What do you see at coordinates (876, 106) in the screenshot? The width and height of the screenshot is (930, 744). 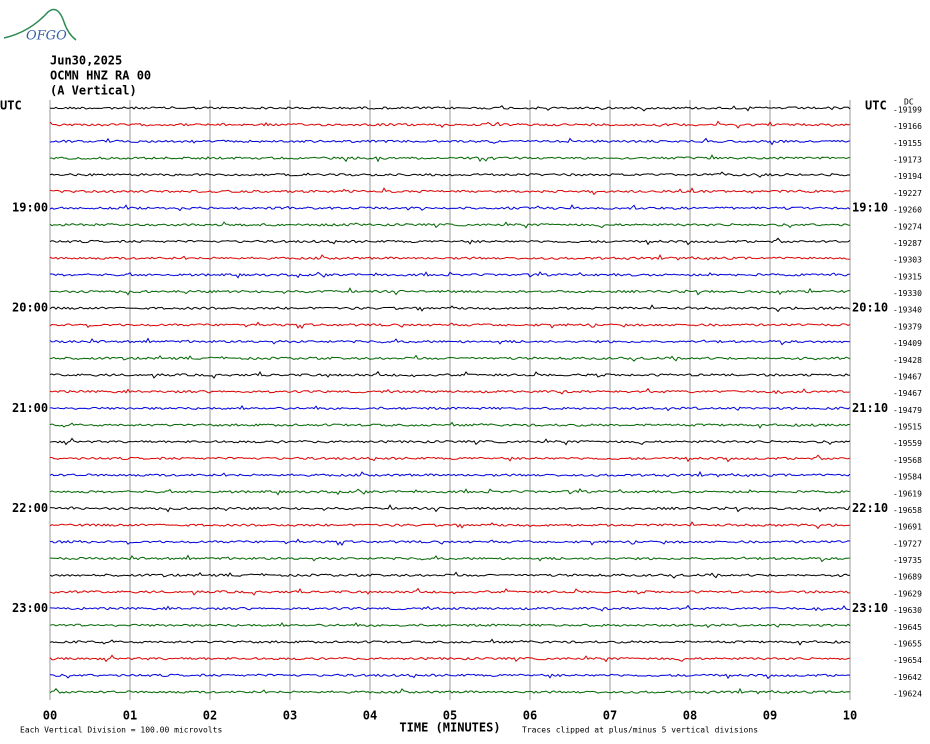 I see `right-axis-title: UTC` at bounding box center [876, 106].